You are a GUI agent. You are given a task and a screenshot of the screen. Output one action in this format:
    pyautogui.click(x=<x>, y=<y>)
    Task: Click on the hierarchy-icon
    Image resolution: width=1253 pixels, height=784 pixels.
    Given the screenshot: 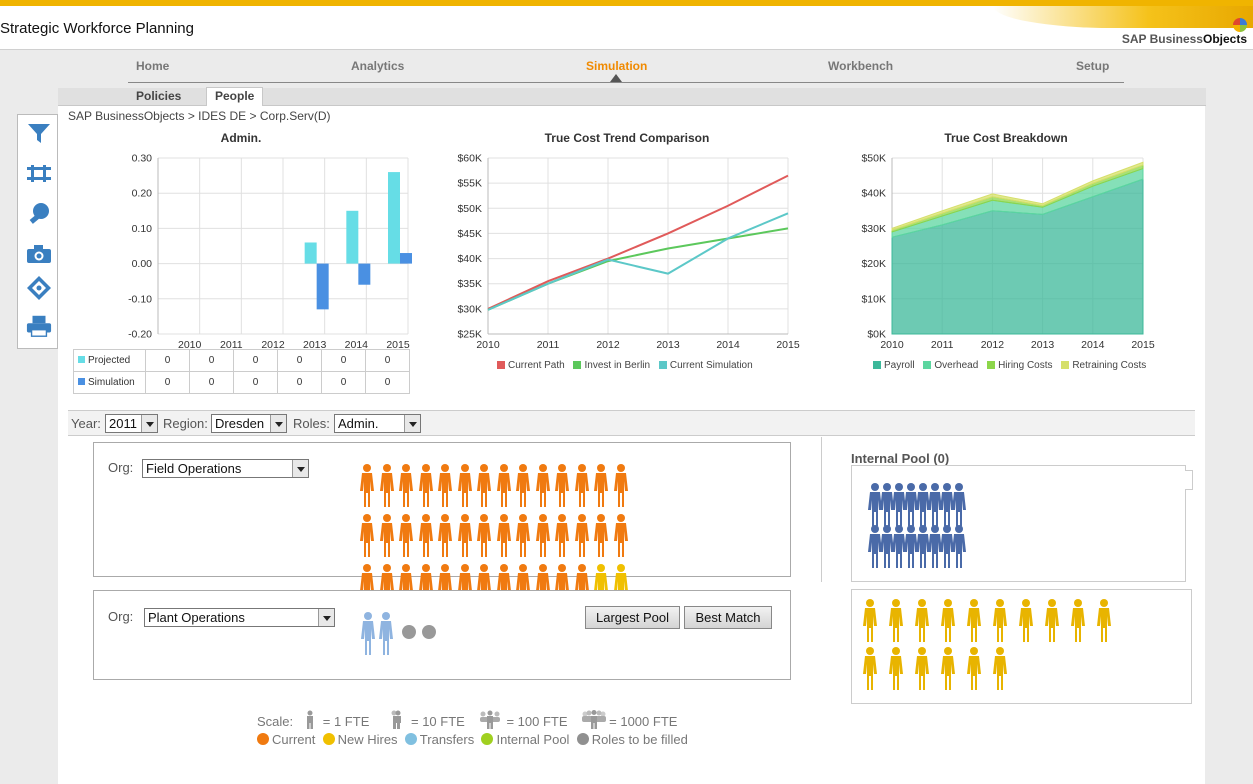 What is the action you would take?
    pyautogui.click(x=39, y=174)
    